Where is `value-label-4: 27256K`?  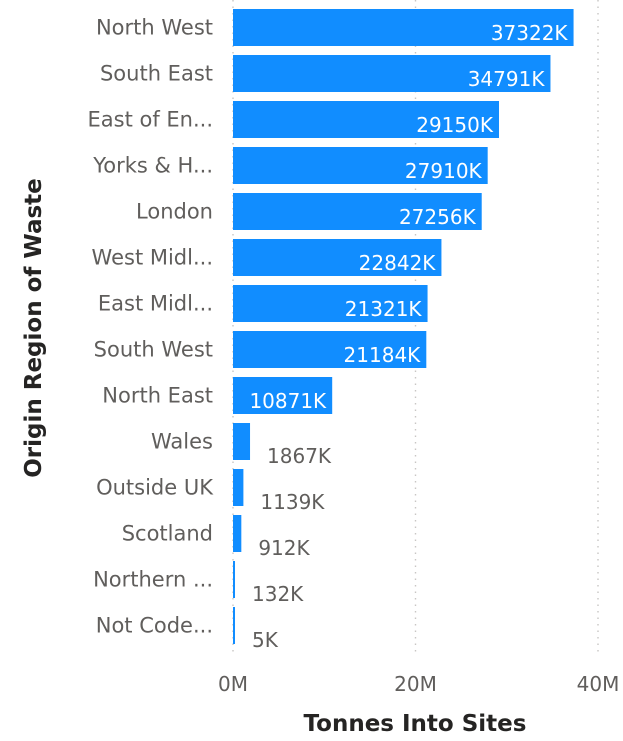 value-label-4: 27256K is located at coordinates (438, 217).